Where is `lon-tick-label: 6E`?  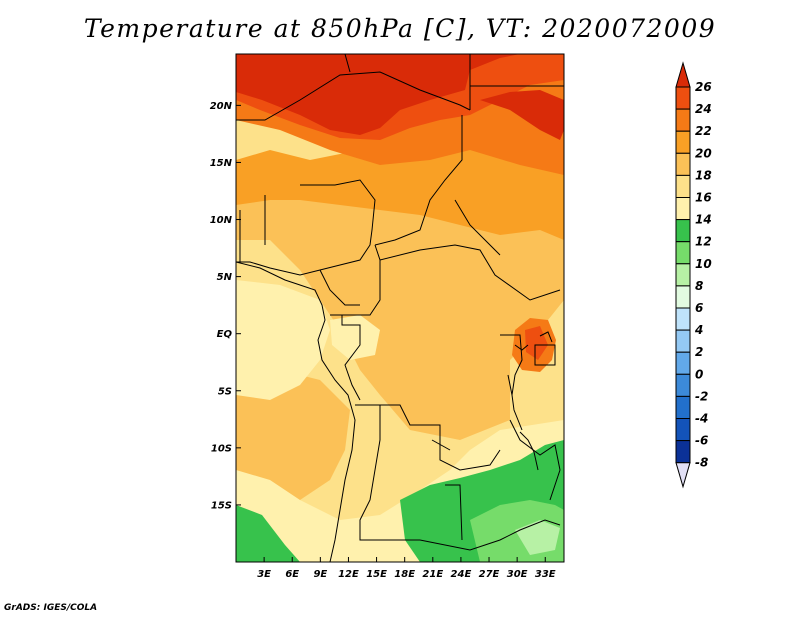 lon-tick-label: 6E is located at coordinates (292, 574).